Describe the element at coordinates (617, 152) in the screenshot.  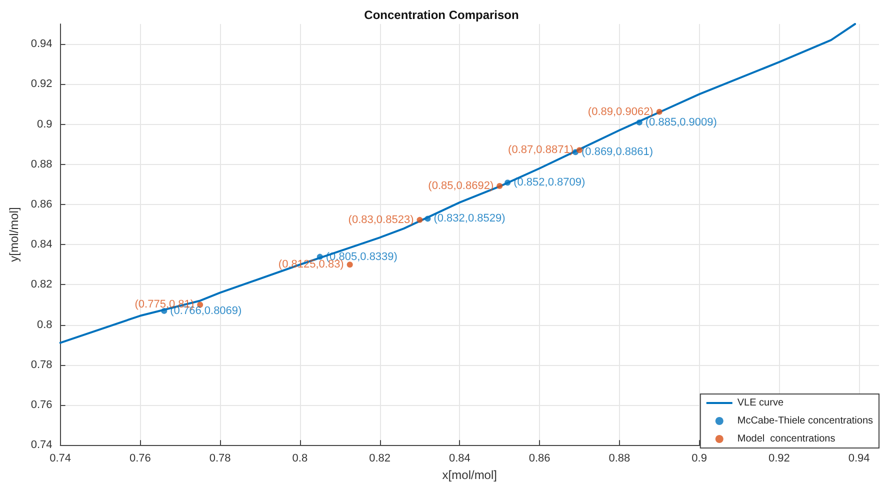
I see `data-label: (0.869,0.8861)` at that location.